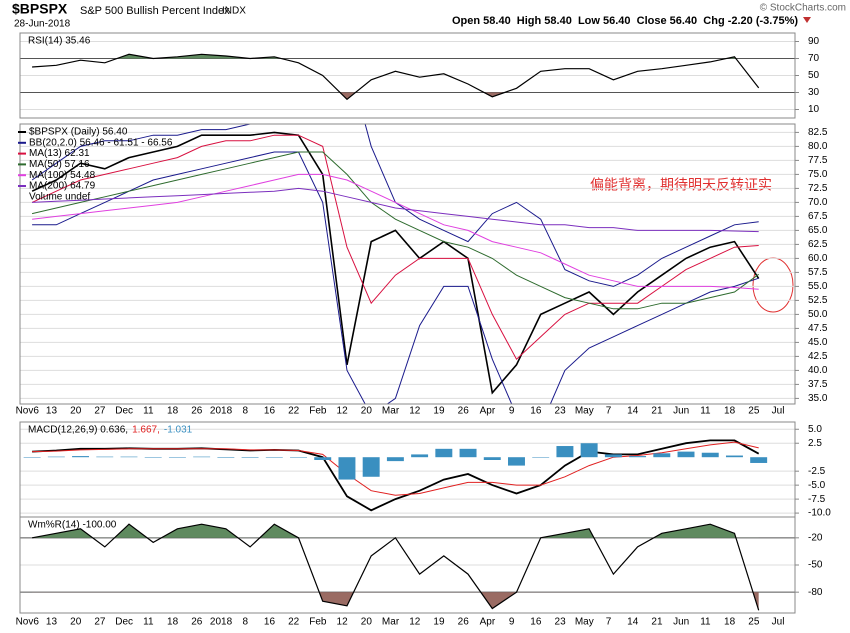 The height and width of the screenshot is (633, 850). Describe the element at coordinates (818, 216) in the screenshot. I see `y-tick-label: 67.5` at that location.